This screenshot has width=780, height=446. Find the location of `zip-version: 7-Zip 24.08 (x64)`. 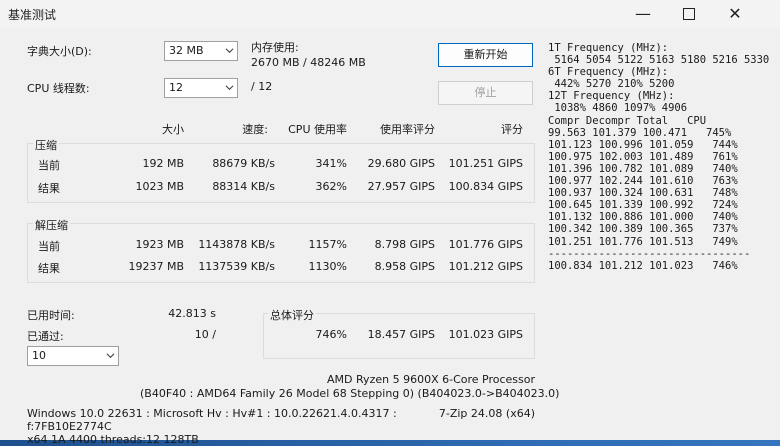

zip-version: 7-Zip 24.08 (x64) is located at coordinates (486, 413).